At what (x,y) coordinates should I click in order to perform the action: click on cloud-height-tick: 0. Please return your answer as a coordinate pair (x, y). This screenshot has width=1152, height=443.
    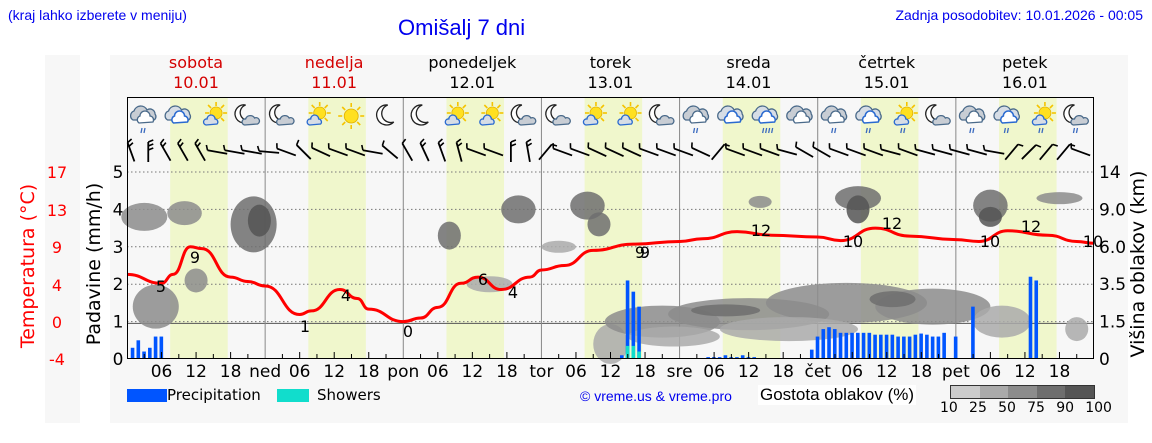
    Looking at the image, I should click on (1104, 360).